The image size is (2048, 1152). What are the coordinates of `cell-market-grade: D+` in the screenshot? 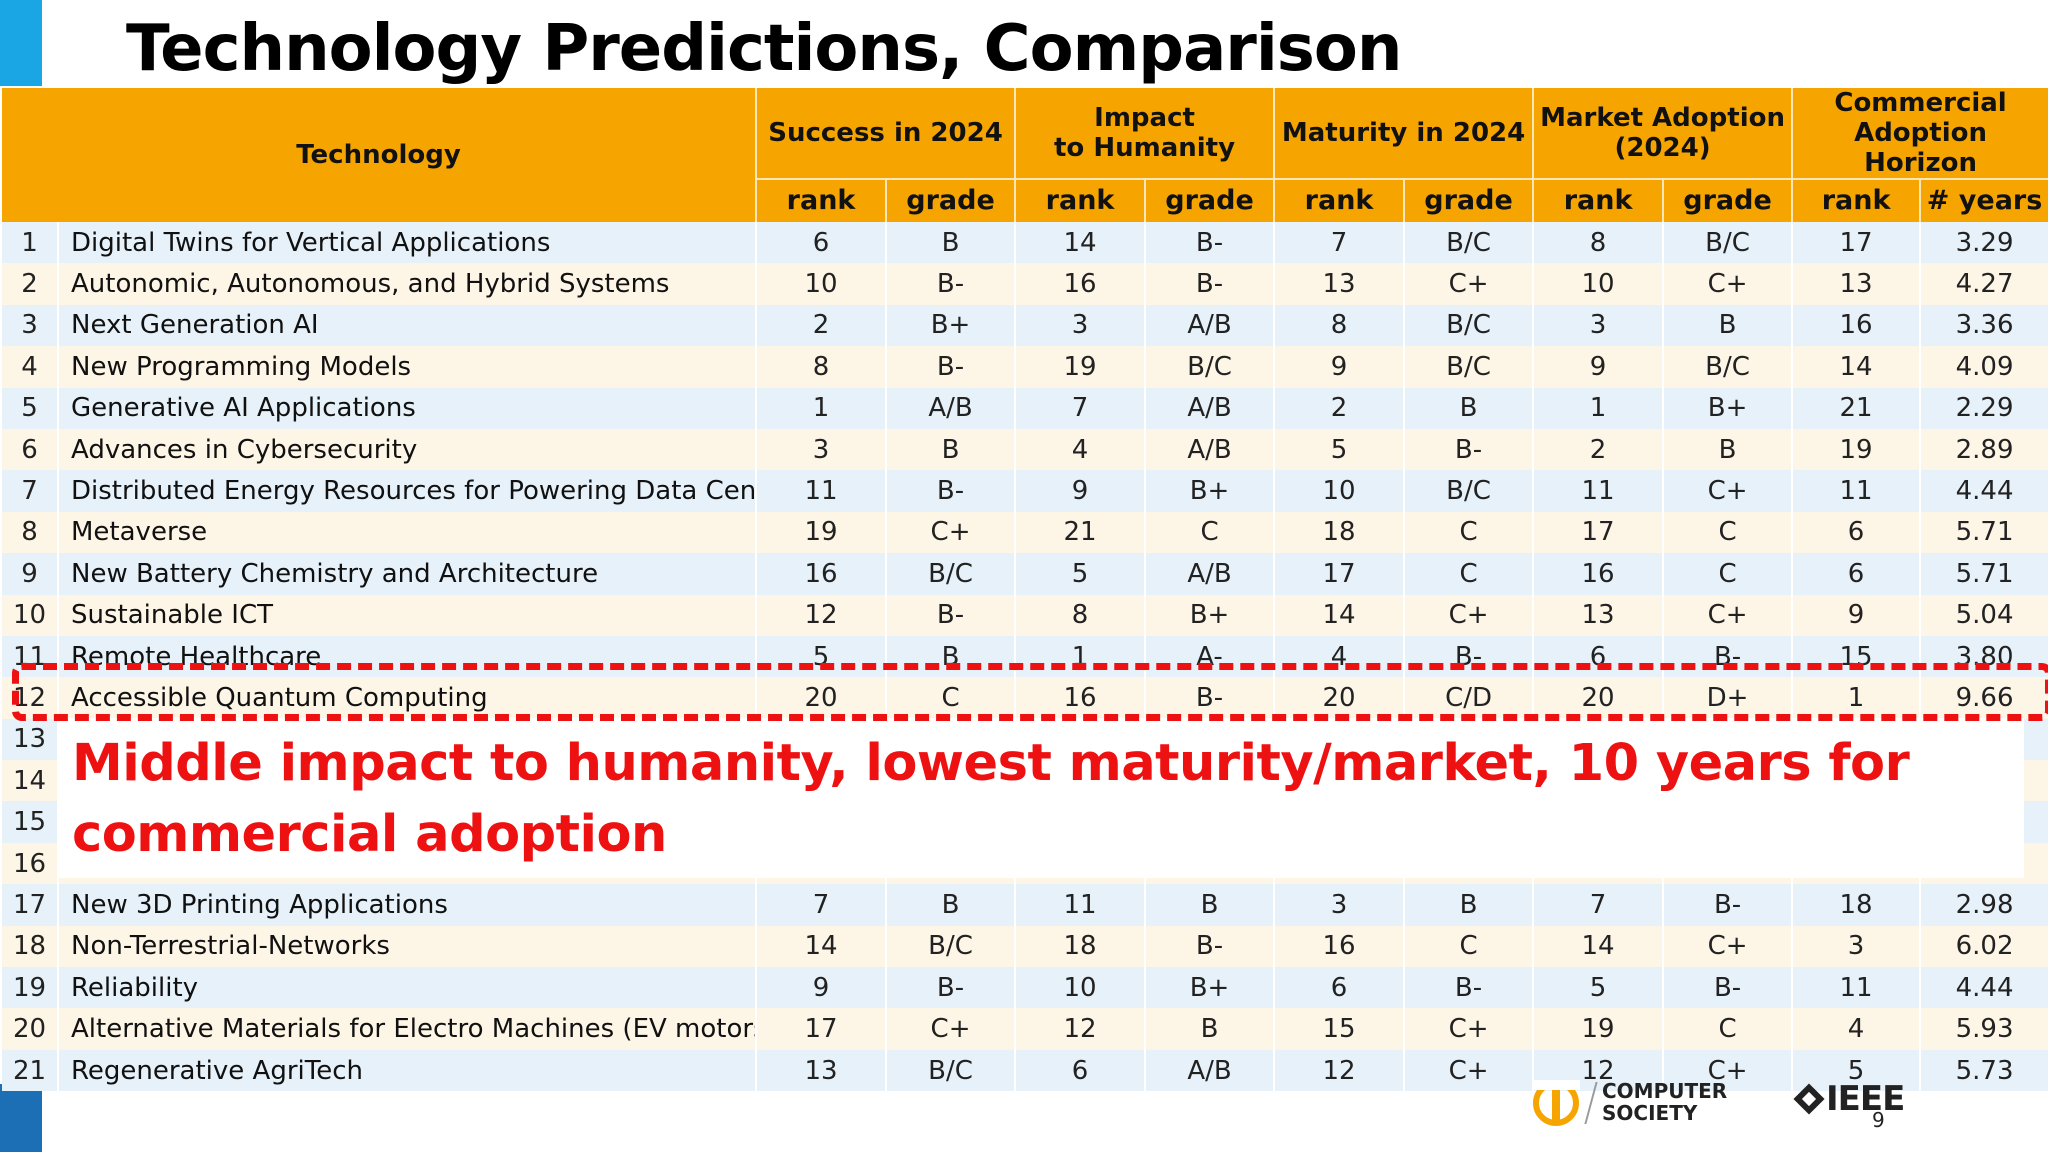 It's located at (1728, 698).